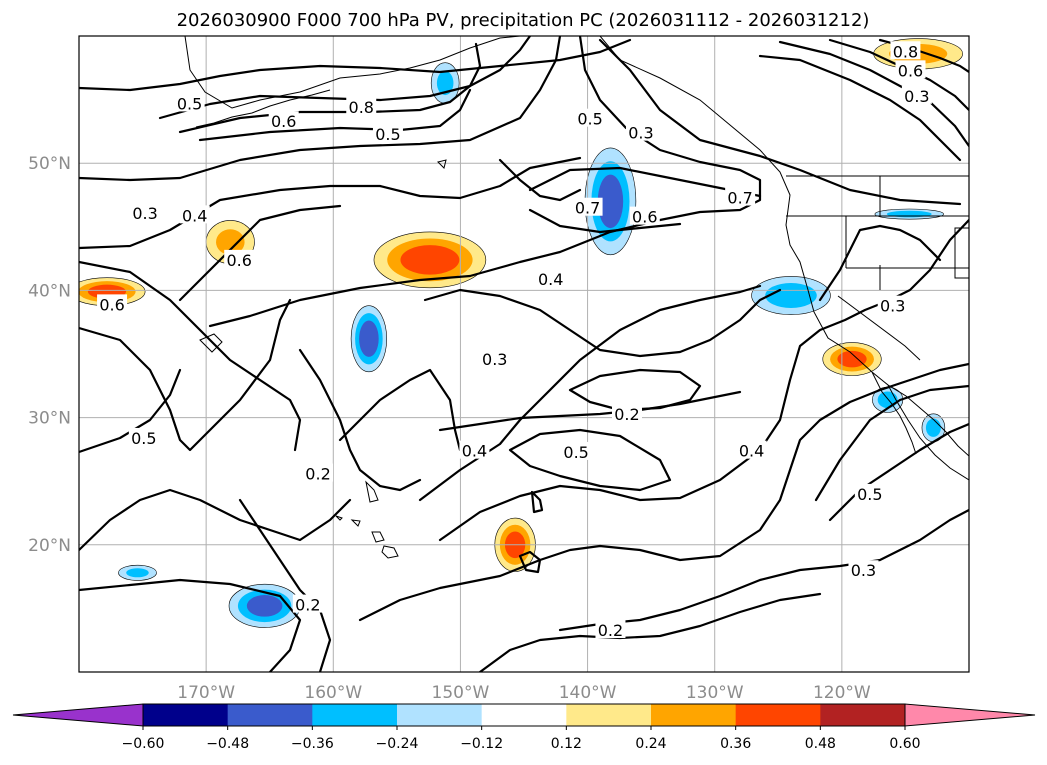  I want to click on contour-label: 0.7, so click(587, 208).